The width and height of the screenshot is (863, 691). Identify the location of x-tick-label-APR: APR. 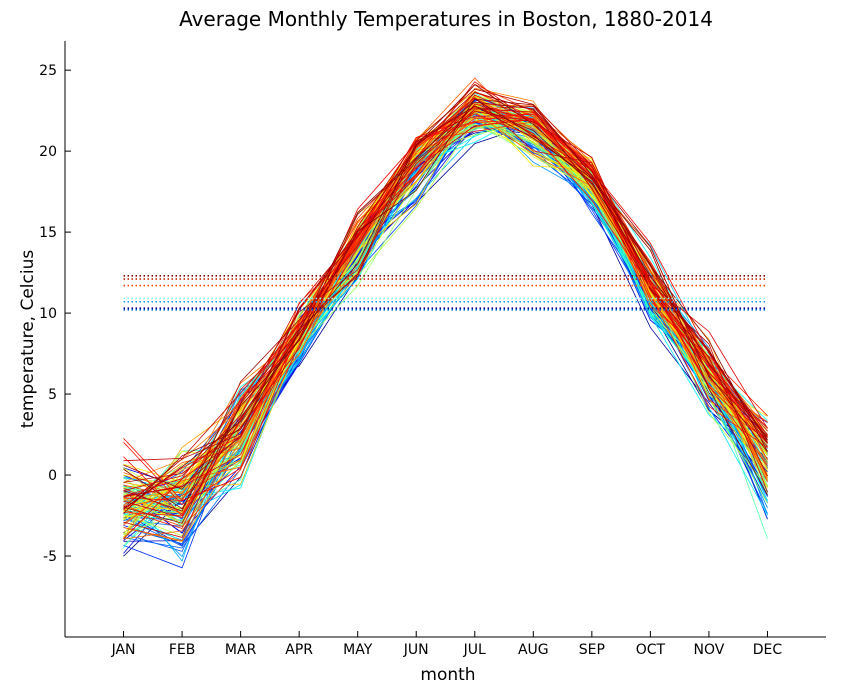
(299, 650).